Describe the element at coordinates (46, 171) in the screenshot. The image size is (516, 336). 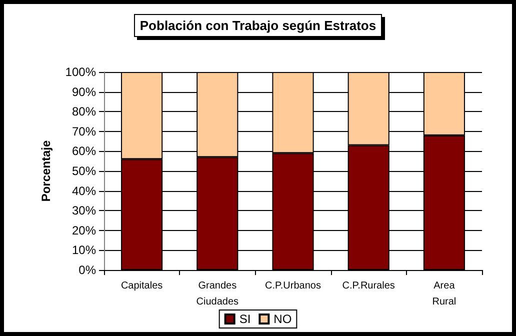
I see `y-axis-title: Porcentaje` at that location.